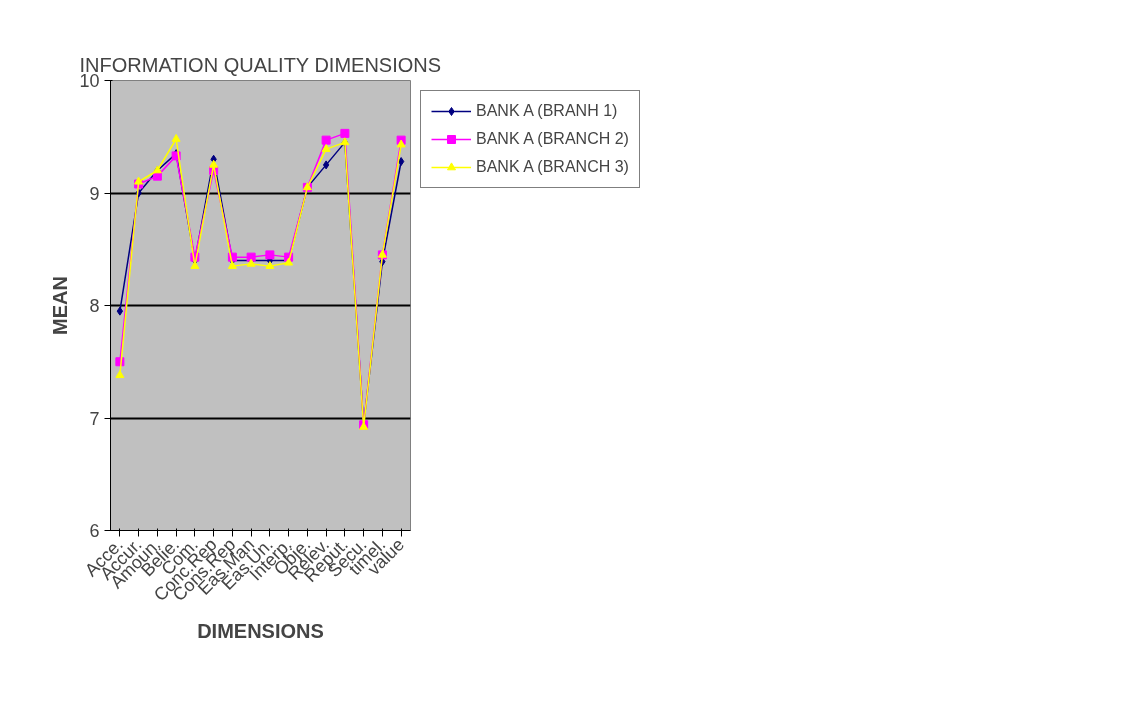  What do you see at coordinates (94, 306) in the screenshot?
I see `y-tick-label: 8` at bounding box center [94, 306].